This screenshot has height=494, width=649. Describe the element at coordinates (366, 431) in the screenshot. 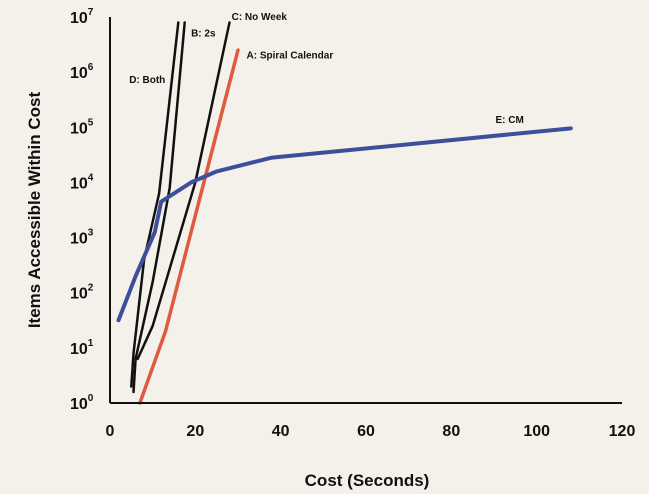

I see `x-tick-label: 60` at that location.